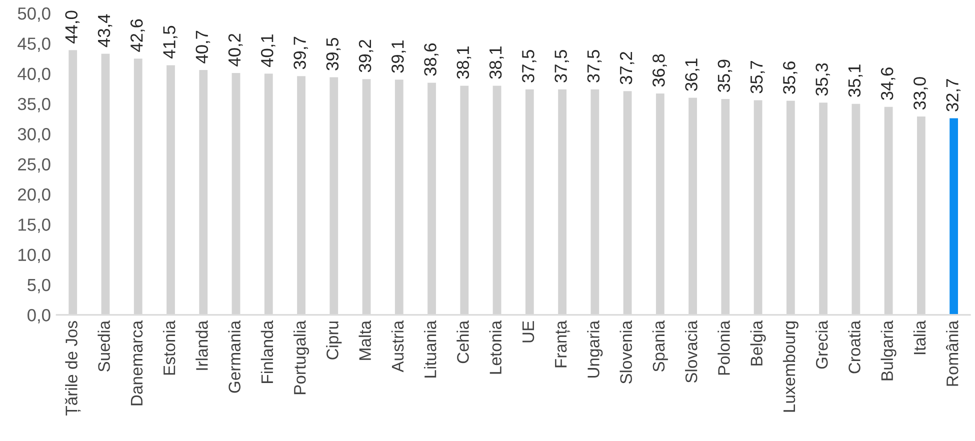 This screenshot has width=975, height=441. What do you see at coordinates (758, 343) in the screenshot?
I see `x-tick-label: Belgia` at bounding box center [758, 343].